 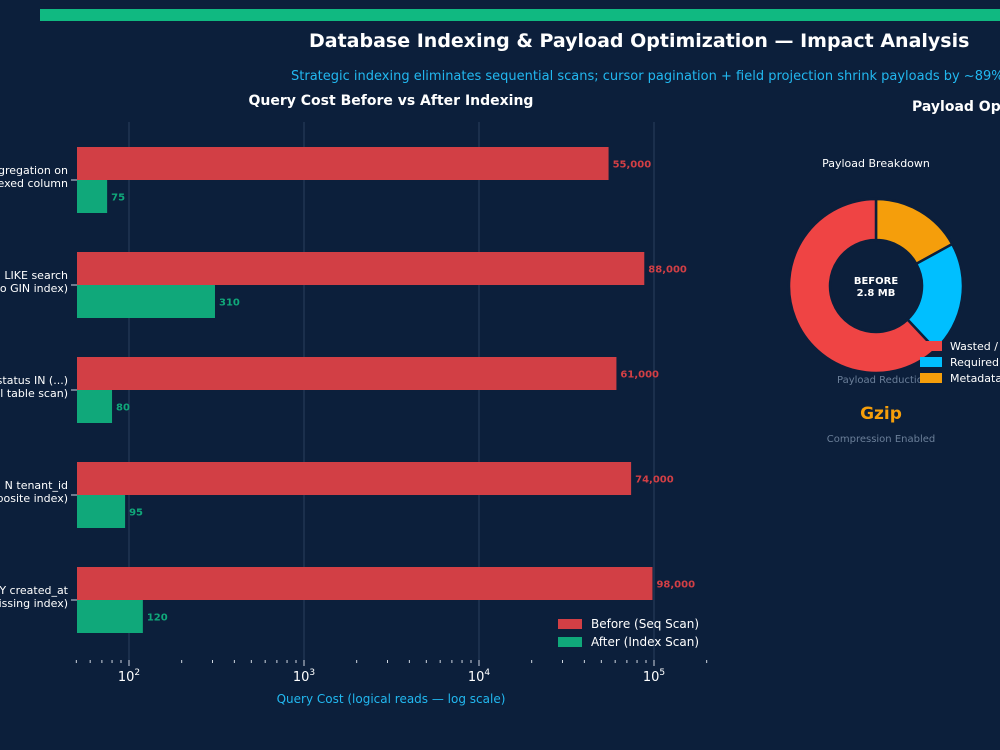 I want to click on gzip-highlight: Gzip, so click(x=881, y=414).